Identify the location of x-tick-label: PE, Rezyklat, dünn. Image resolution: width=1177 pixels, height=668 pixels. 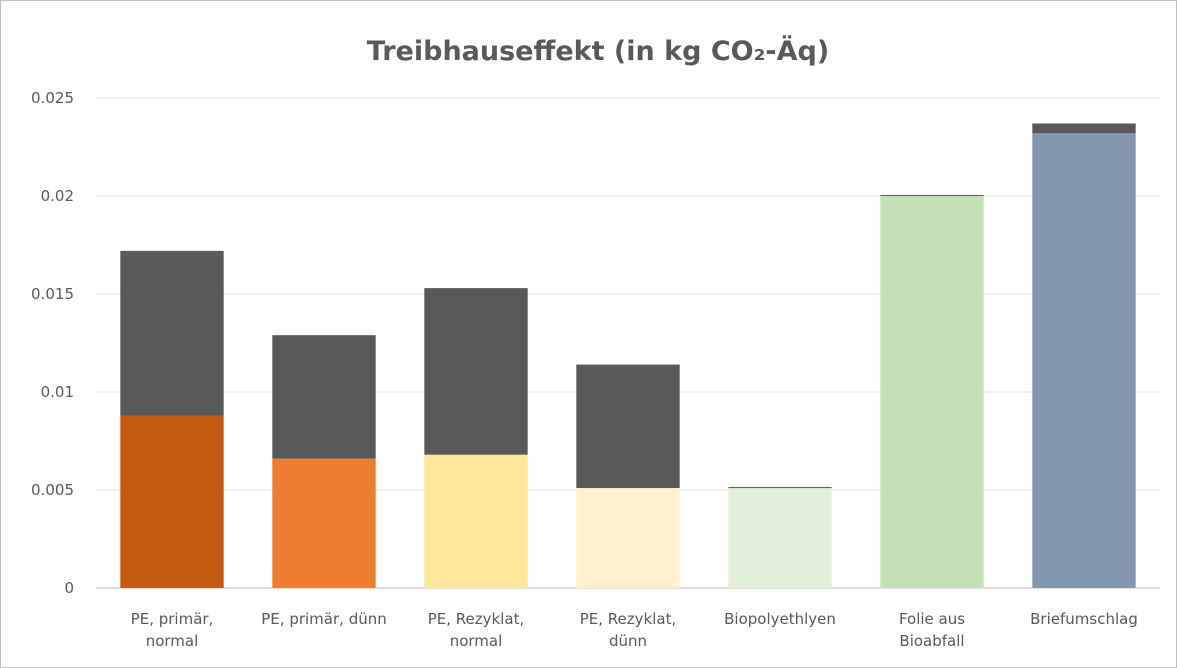
(628, 630).